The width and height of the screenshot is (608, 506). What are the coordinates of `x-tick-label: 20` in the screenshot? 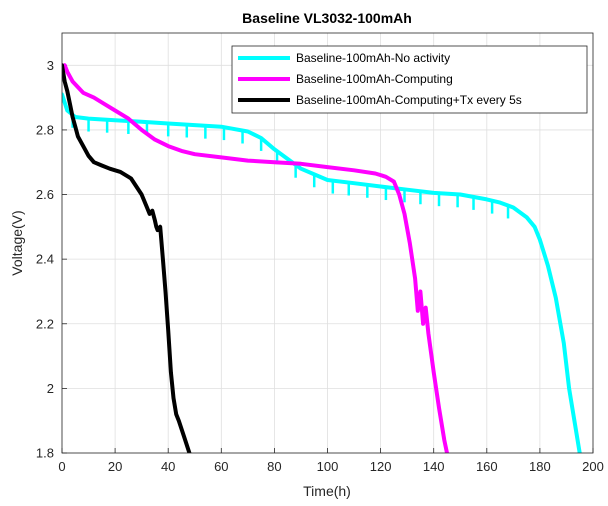 It's located at (115, 466).